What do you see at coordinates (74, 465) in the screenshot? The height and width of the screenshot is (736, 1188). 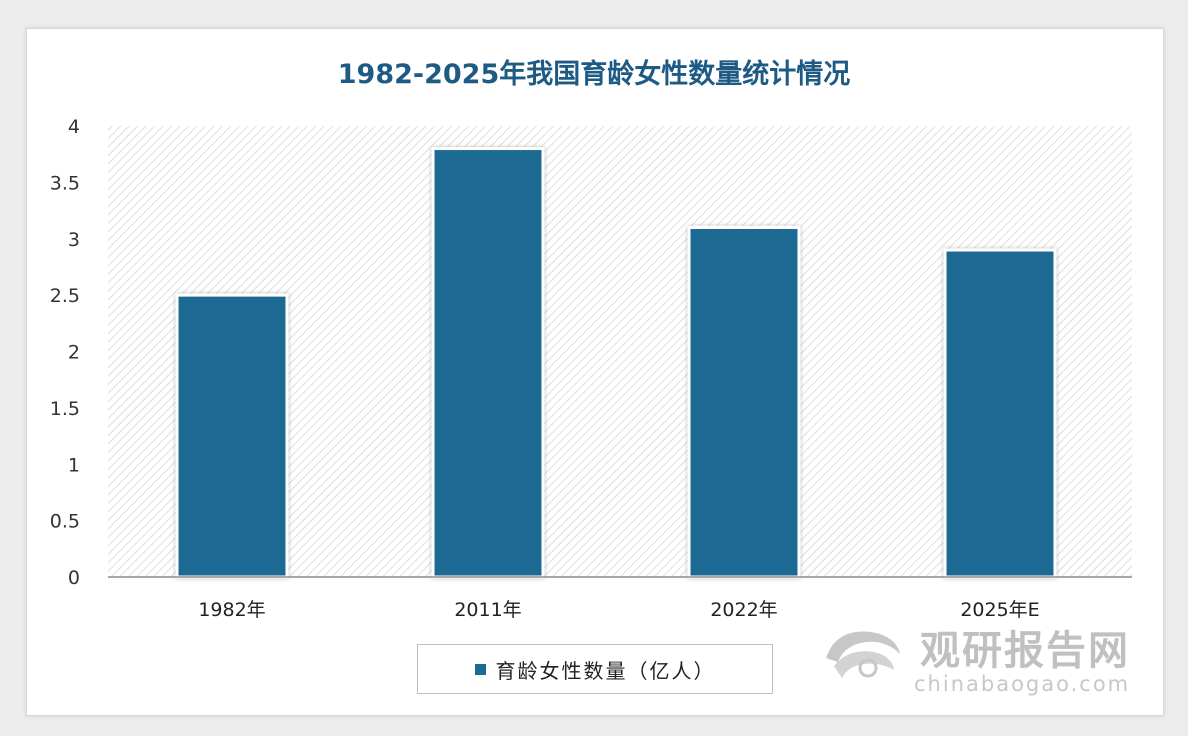 I see `y-tick-label: 1` at bounding box center [74, 465].